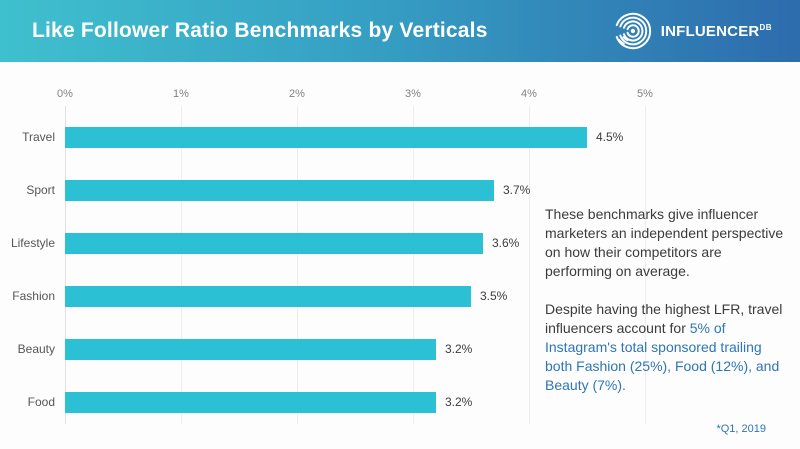 The image size is (800, 449). What do you see at coordinates (41, 402) in the screenshot?
I see `category-label: Food` at bounding box center [41, 402].